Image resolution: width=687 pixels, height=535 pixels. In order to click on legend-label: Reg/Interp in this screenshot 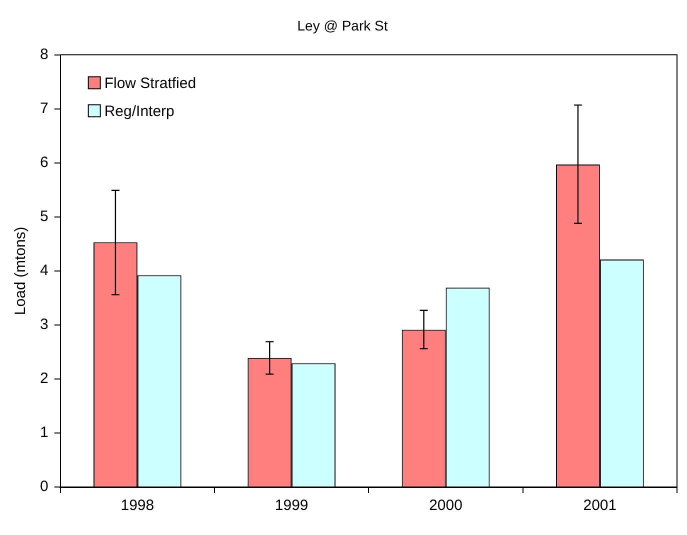, I will do `click(139, 111)`.